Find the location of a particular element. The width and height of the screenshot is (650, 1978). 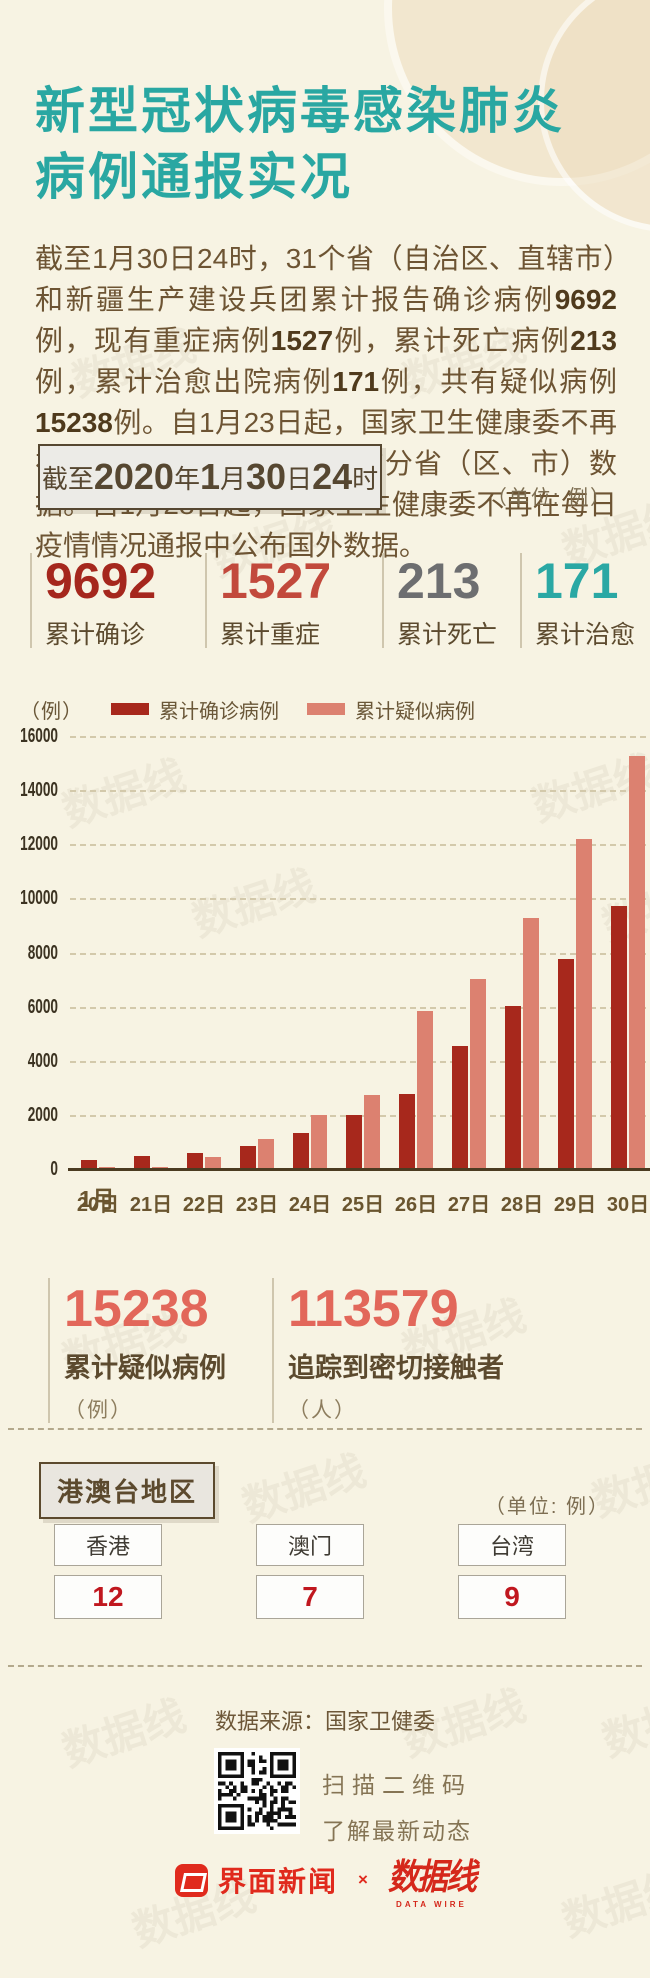

legend-label-suspected: 累计疑似病例 is located at coordinates (415, 711).